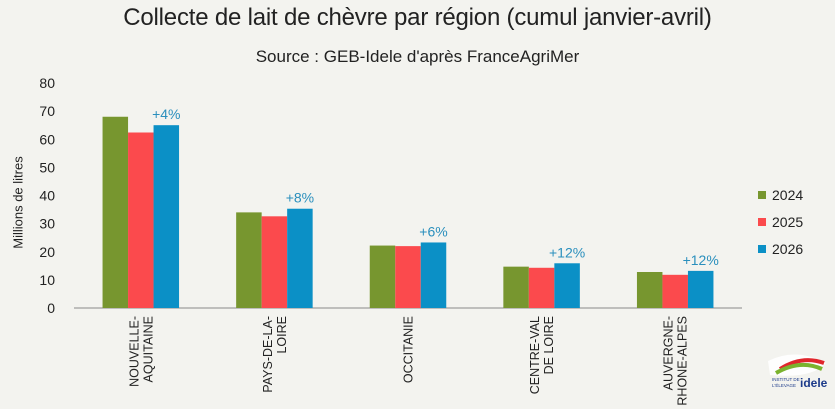 Image resolution: width=835 pixels, height=409 pixels. I want to click on x-tick-label: PAYS-DE-LA- LOIRE, so click(275, 354).